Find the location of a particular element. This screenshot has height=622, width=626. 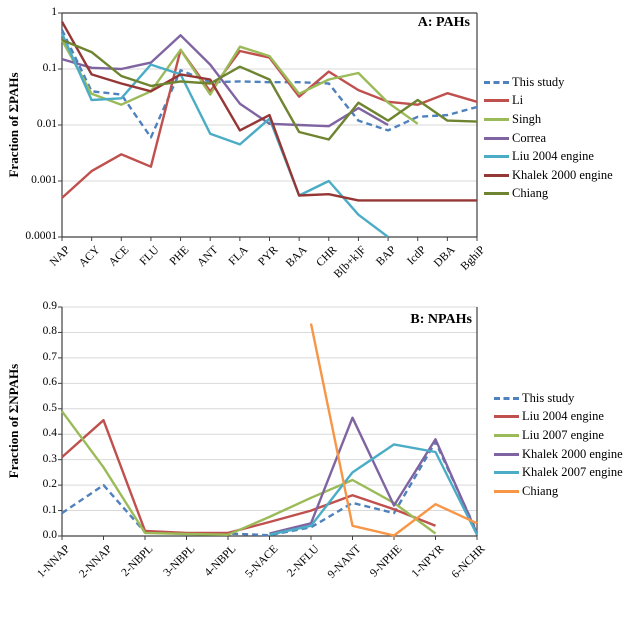

legend-label: Li is located at coordinates (518, 100).